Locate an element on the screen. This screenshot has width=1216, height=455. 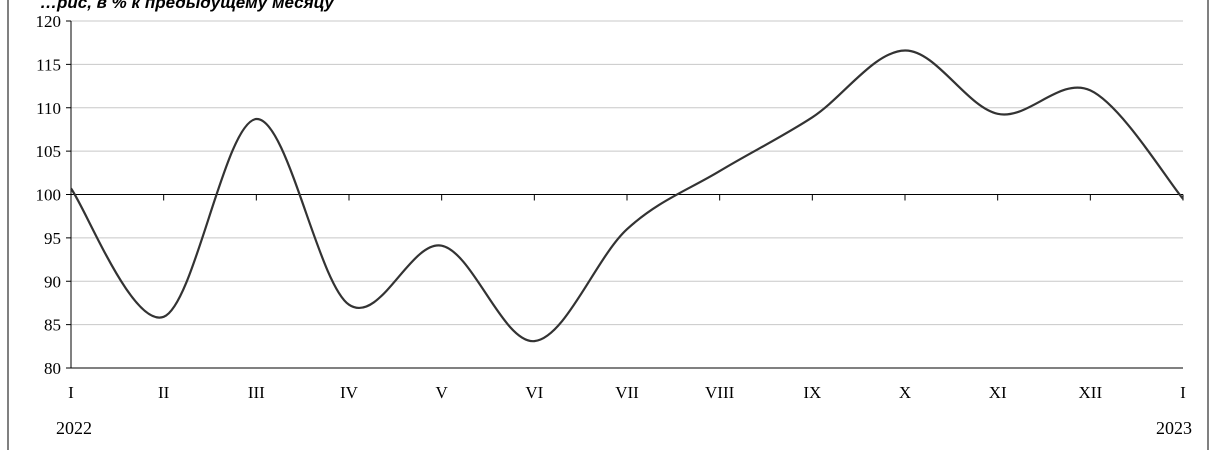
year-label-end: 2023 is located at coordinates (1174, 428).